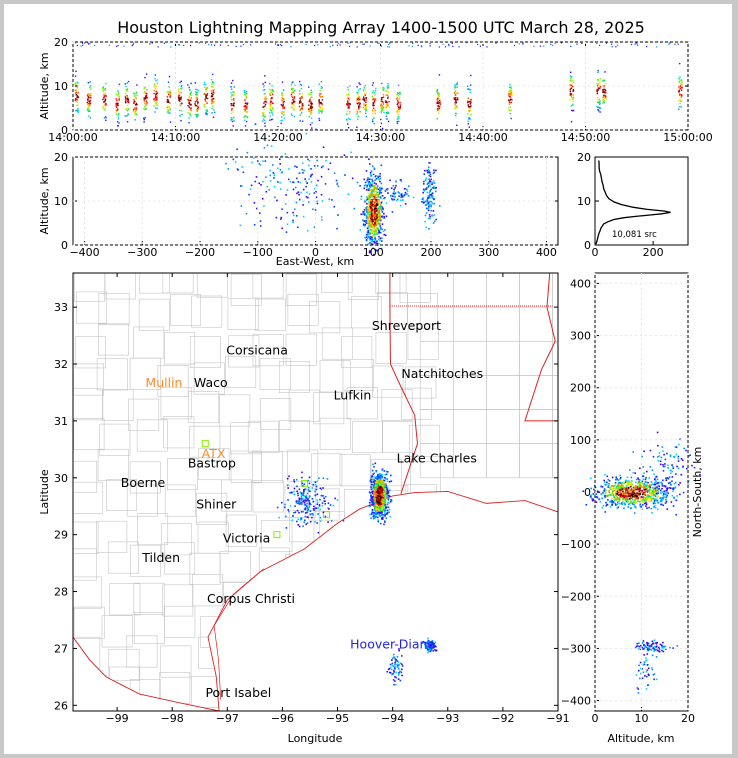  What do you see at coordinates (436, 290) in the screenshot?
I see `parish-boundary` at bounding box center [436, 290].